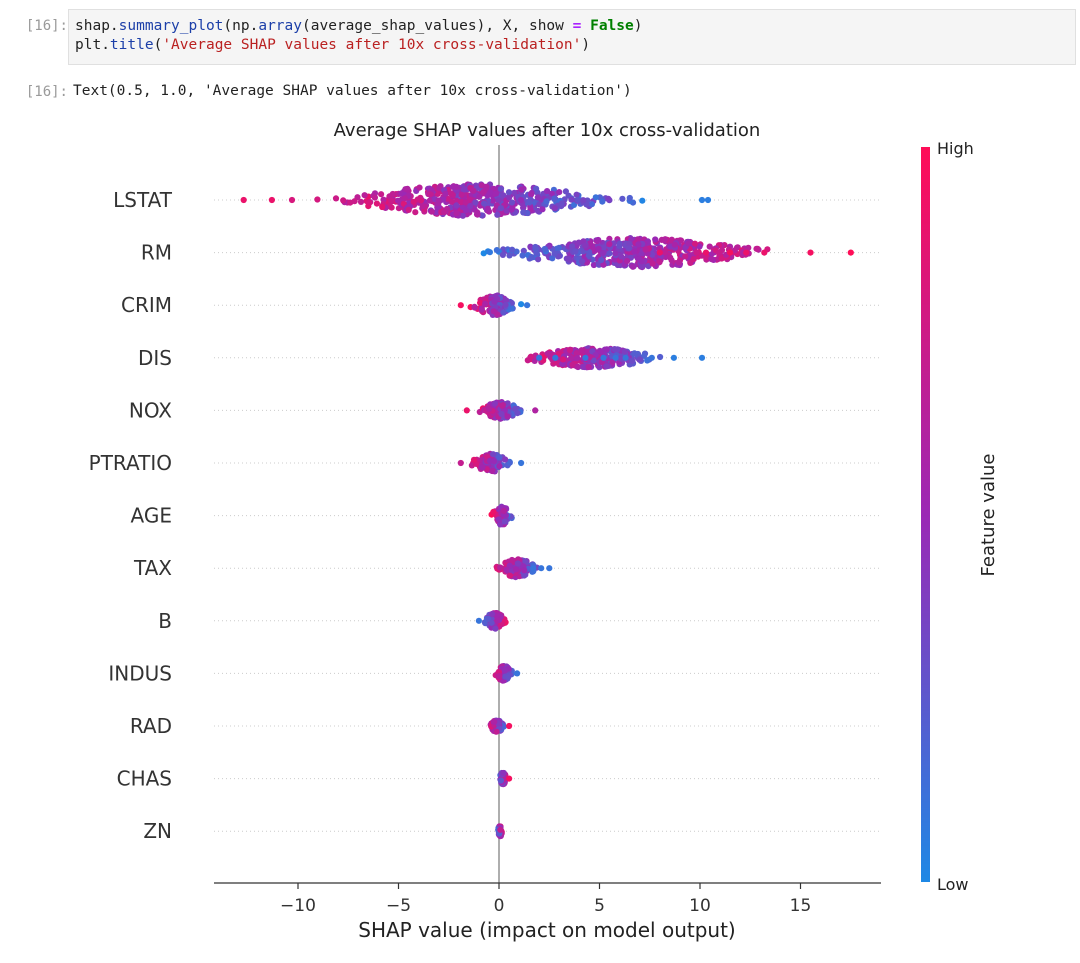  I want to click on code-token: ), so click(586, 45).